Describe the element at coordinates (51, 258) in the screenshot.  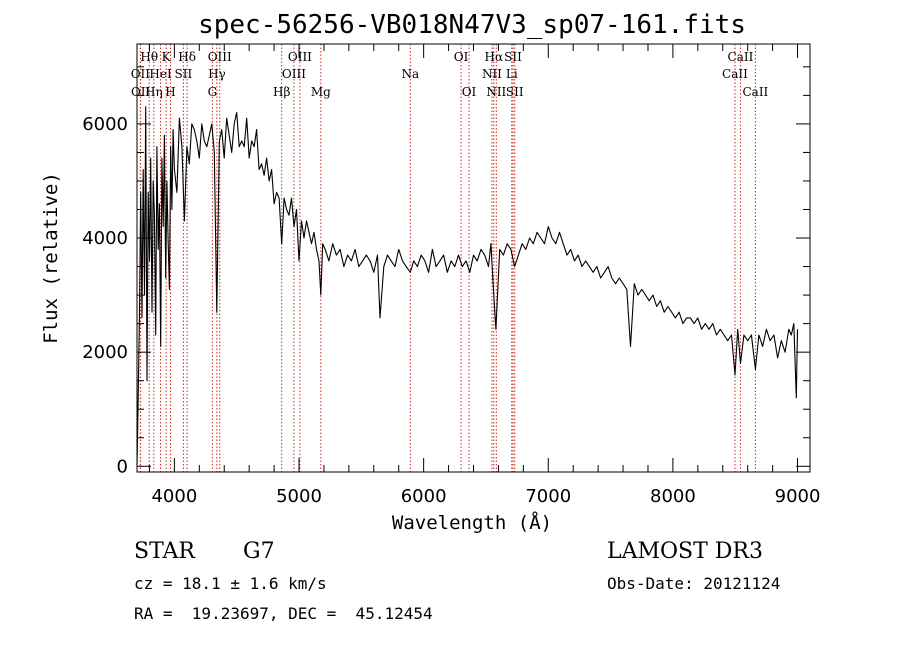
I see `y-axis-label: Flux (relative)` at that location.